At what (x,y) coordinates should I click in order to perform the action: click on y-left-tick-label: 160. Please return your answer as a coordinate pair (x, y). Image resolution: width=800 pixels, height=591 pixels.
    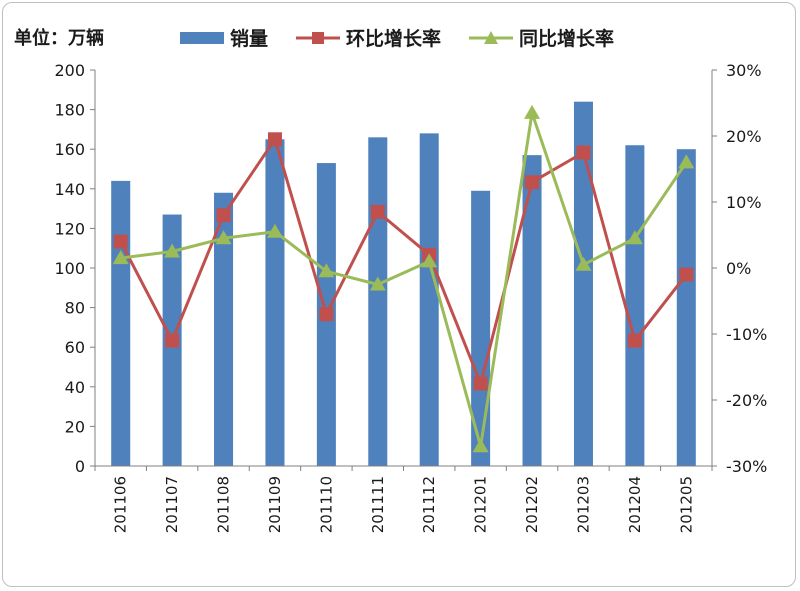
    Looking at the image, I should click on (69, 149).